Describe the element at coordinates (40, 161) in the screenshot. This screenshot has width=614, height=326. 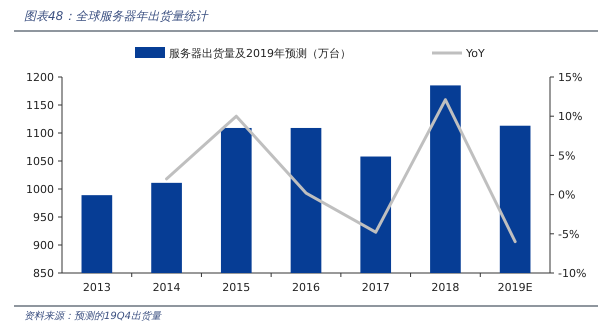
I see `y-tick-label: 1050` at that location.